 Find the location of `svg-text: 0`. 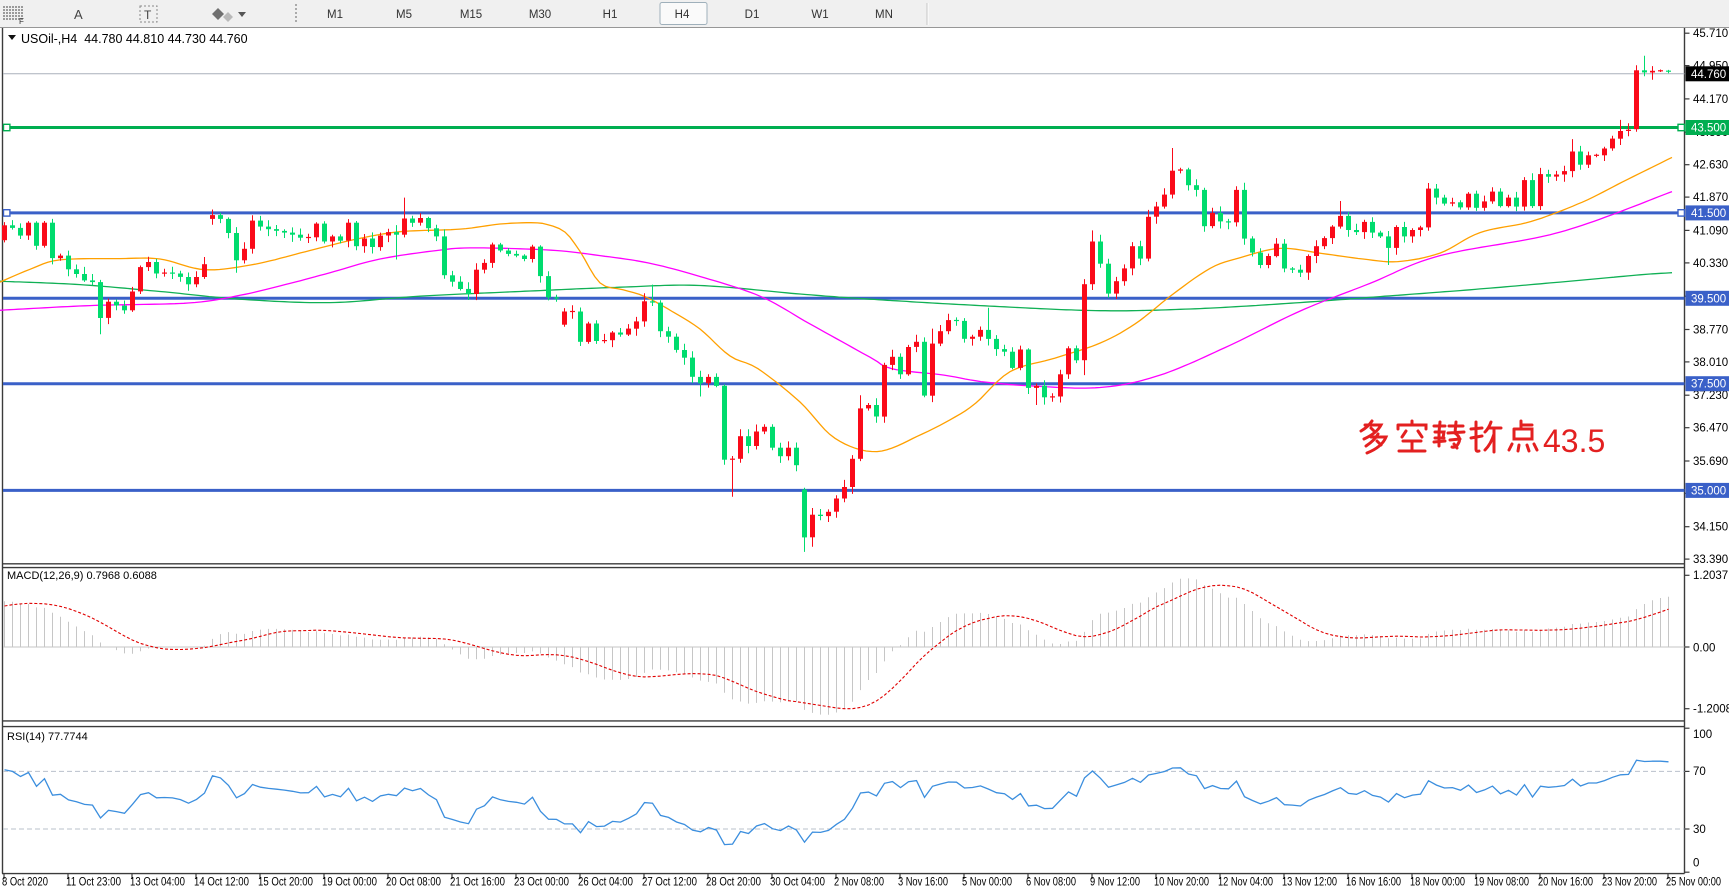

svg-text: 0 is located at coordinates (1696, 864).